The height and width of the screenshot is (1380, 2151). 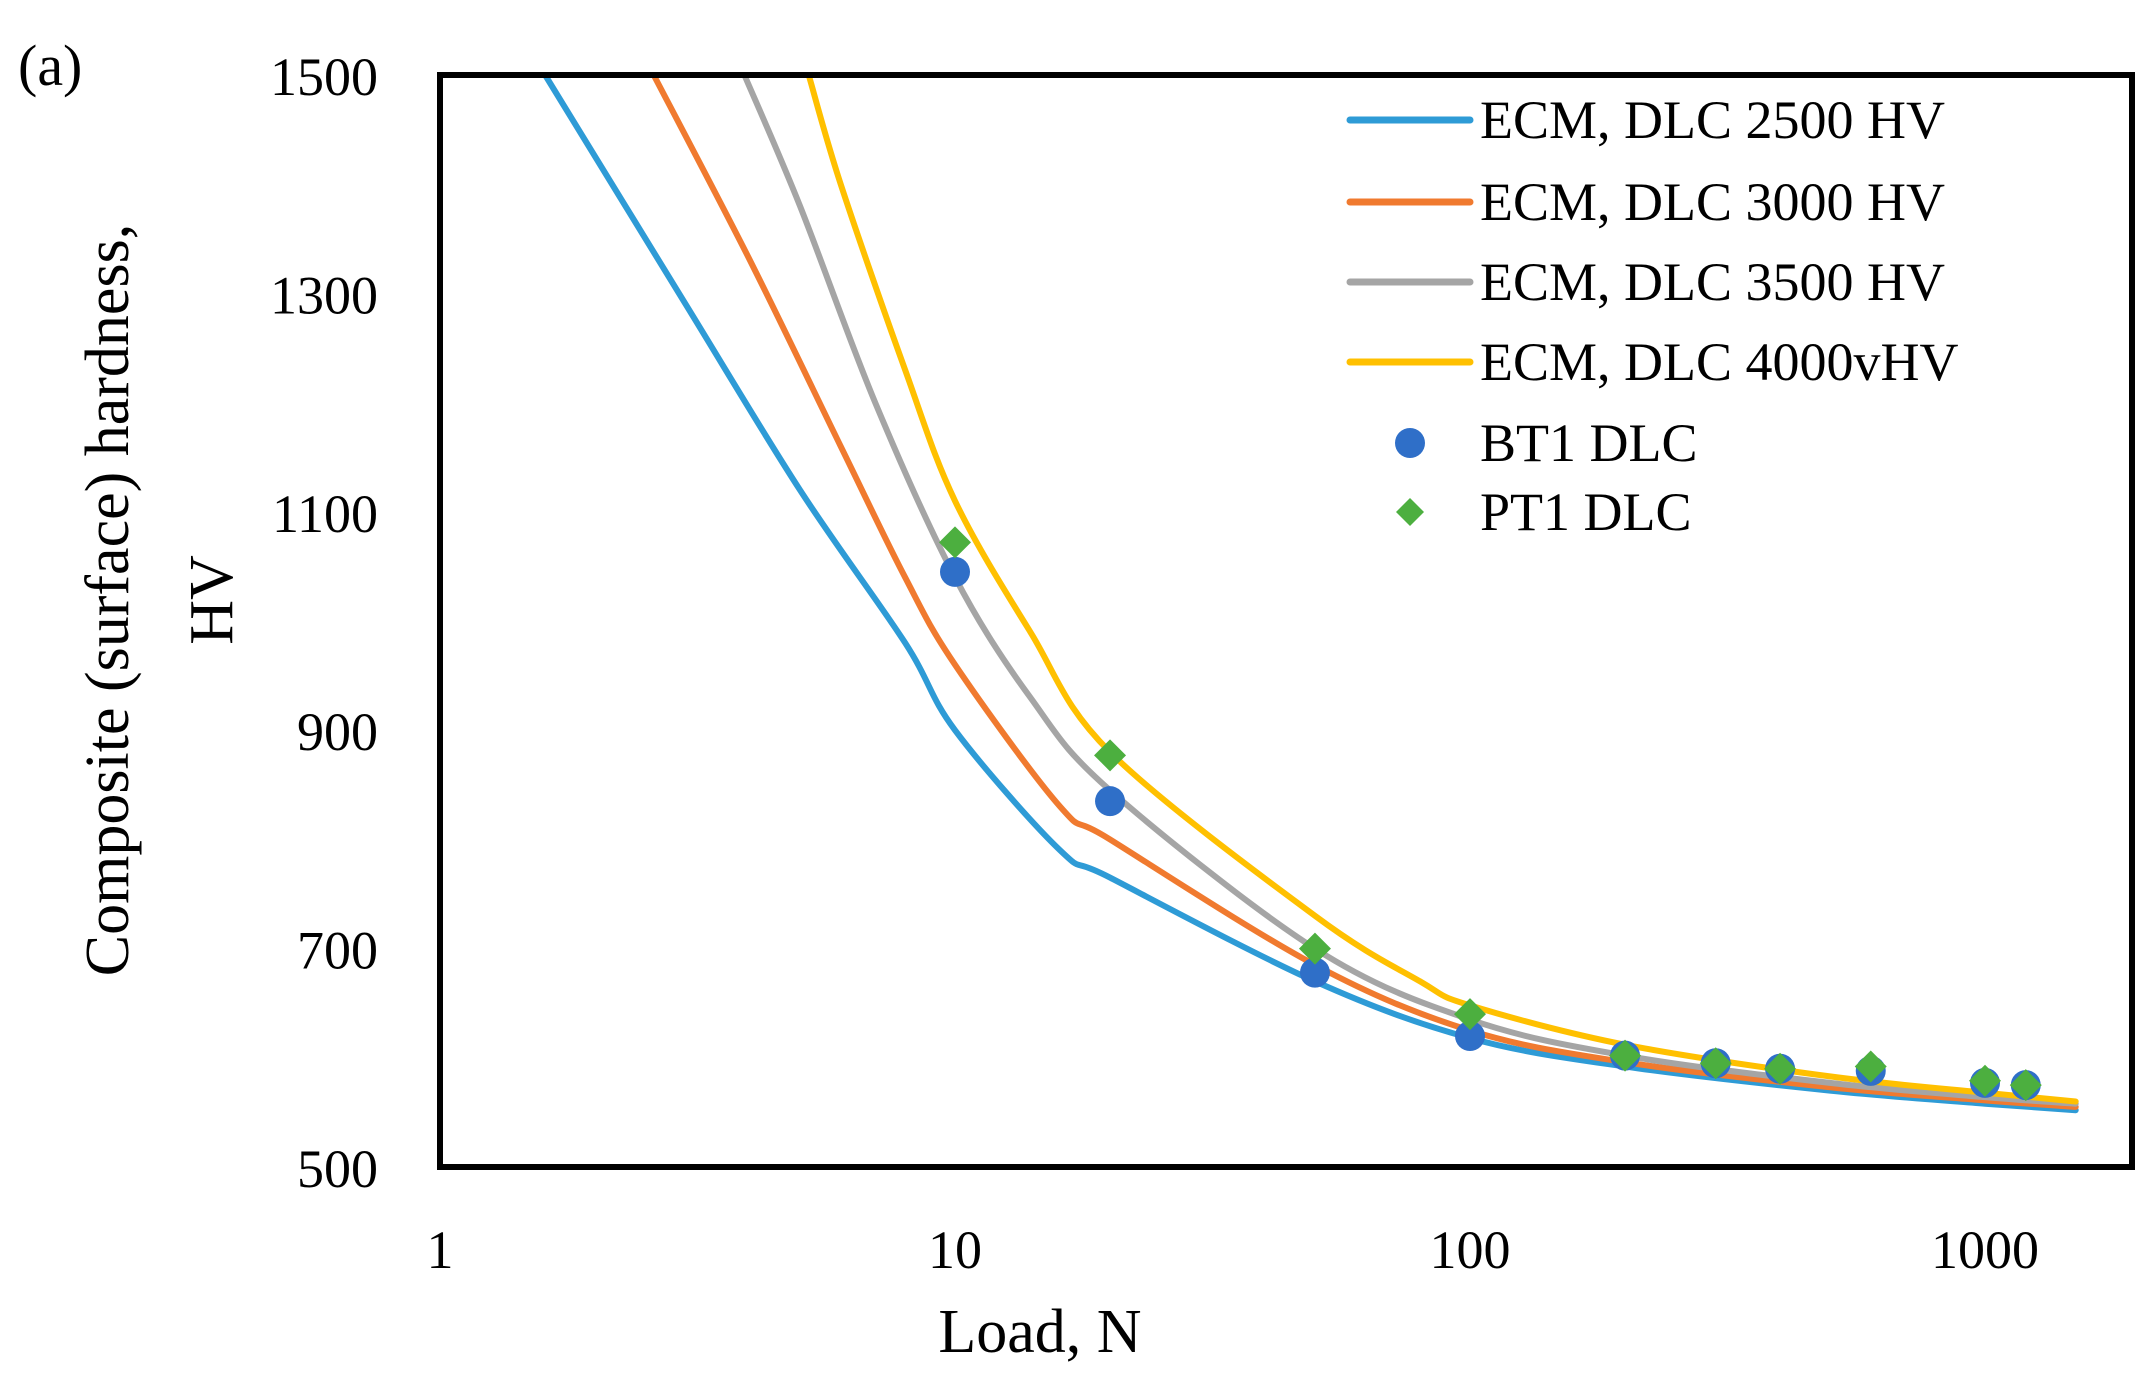 I want to click on legend-label-ecm-dlc-2500-hv: ECM, DLC 2500 HV, so click(x=1712, y=120).